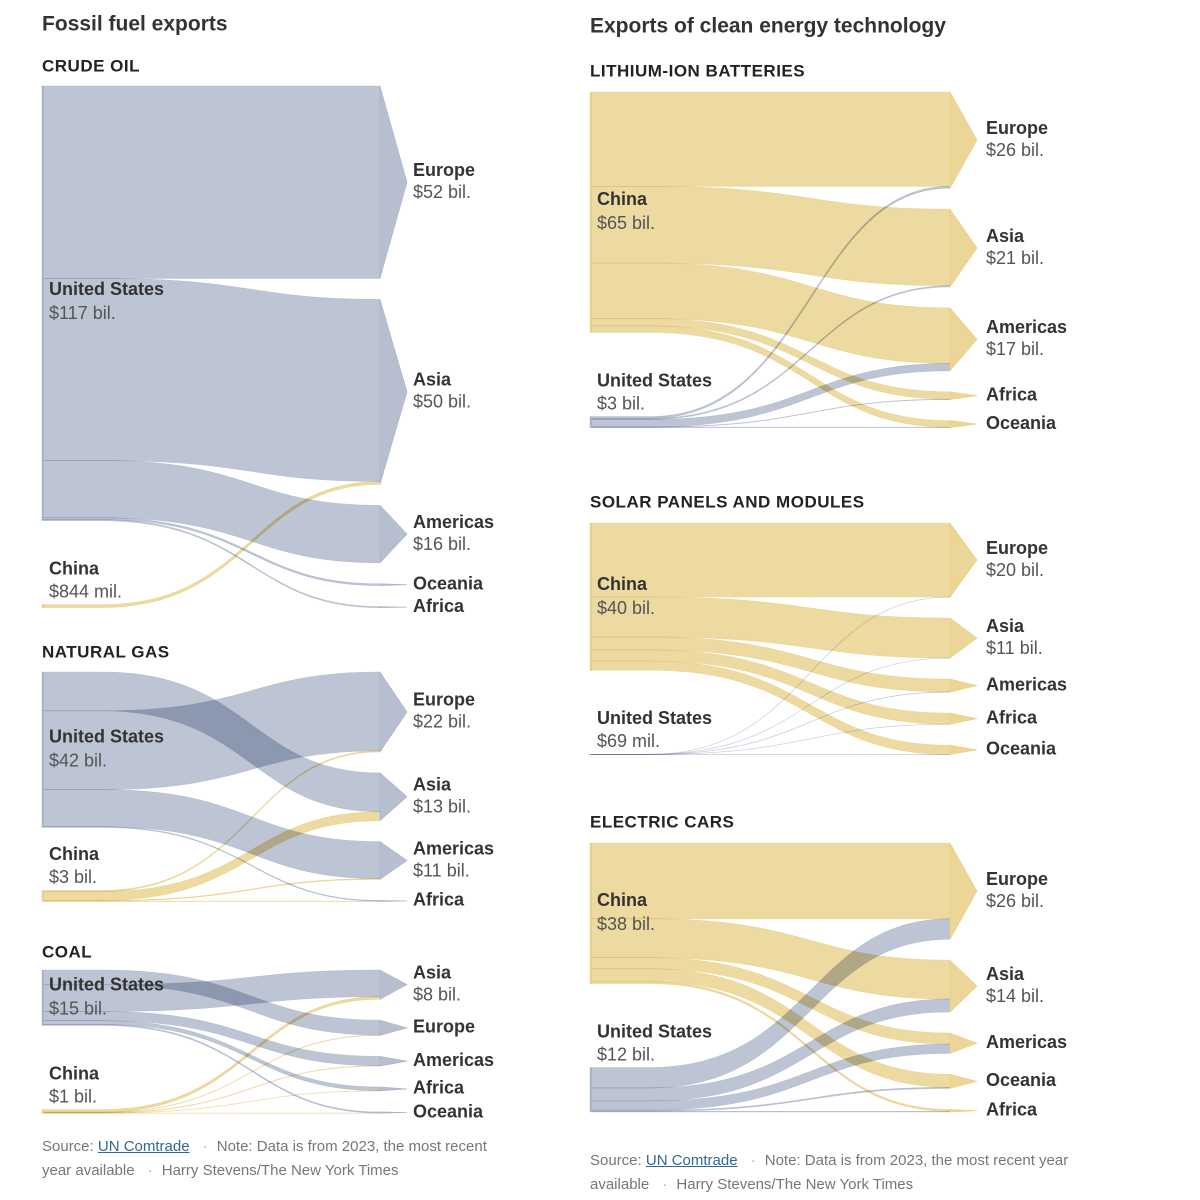 This screenshot has width=1200, height=1200. Describe the element at coordinates (442, 192) in the screenshot. I see `target-value: $52 bil.` at that location.